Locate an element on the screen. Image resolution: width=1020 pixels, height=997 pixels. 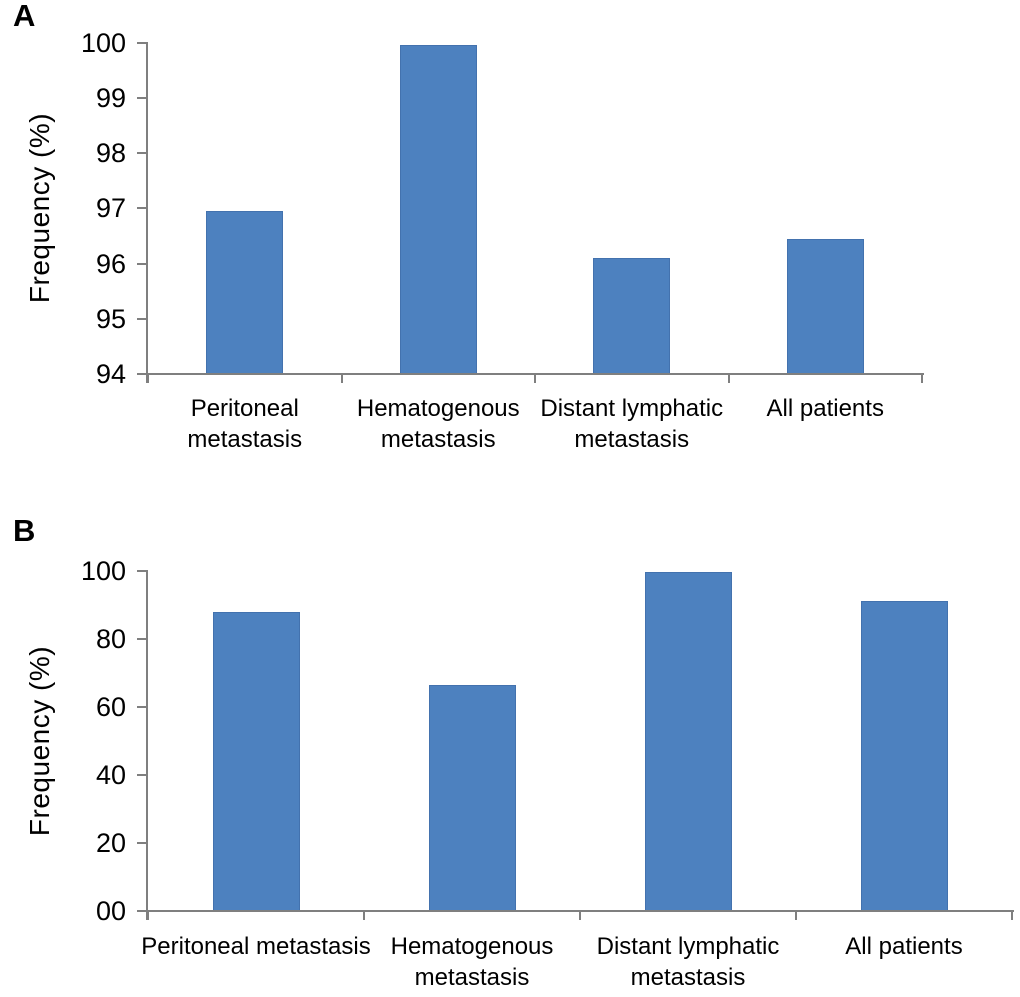
panel-label-a: A is located at coordinates (24, 16).